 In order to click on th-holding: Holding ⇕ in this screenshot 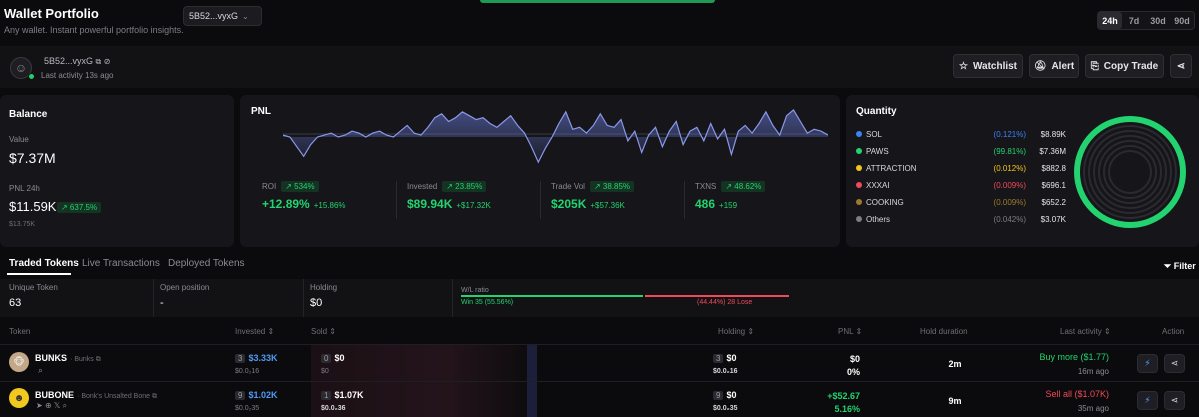, I will do `click(736, 331)`.